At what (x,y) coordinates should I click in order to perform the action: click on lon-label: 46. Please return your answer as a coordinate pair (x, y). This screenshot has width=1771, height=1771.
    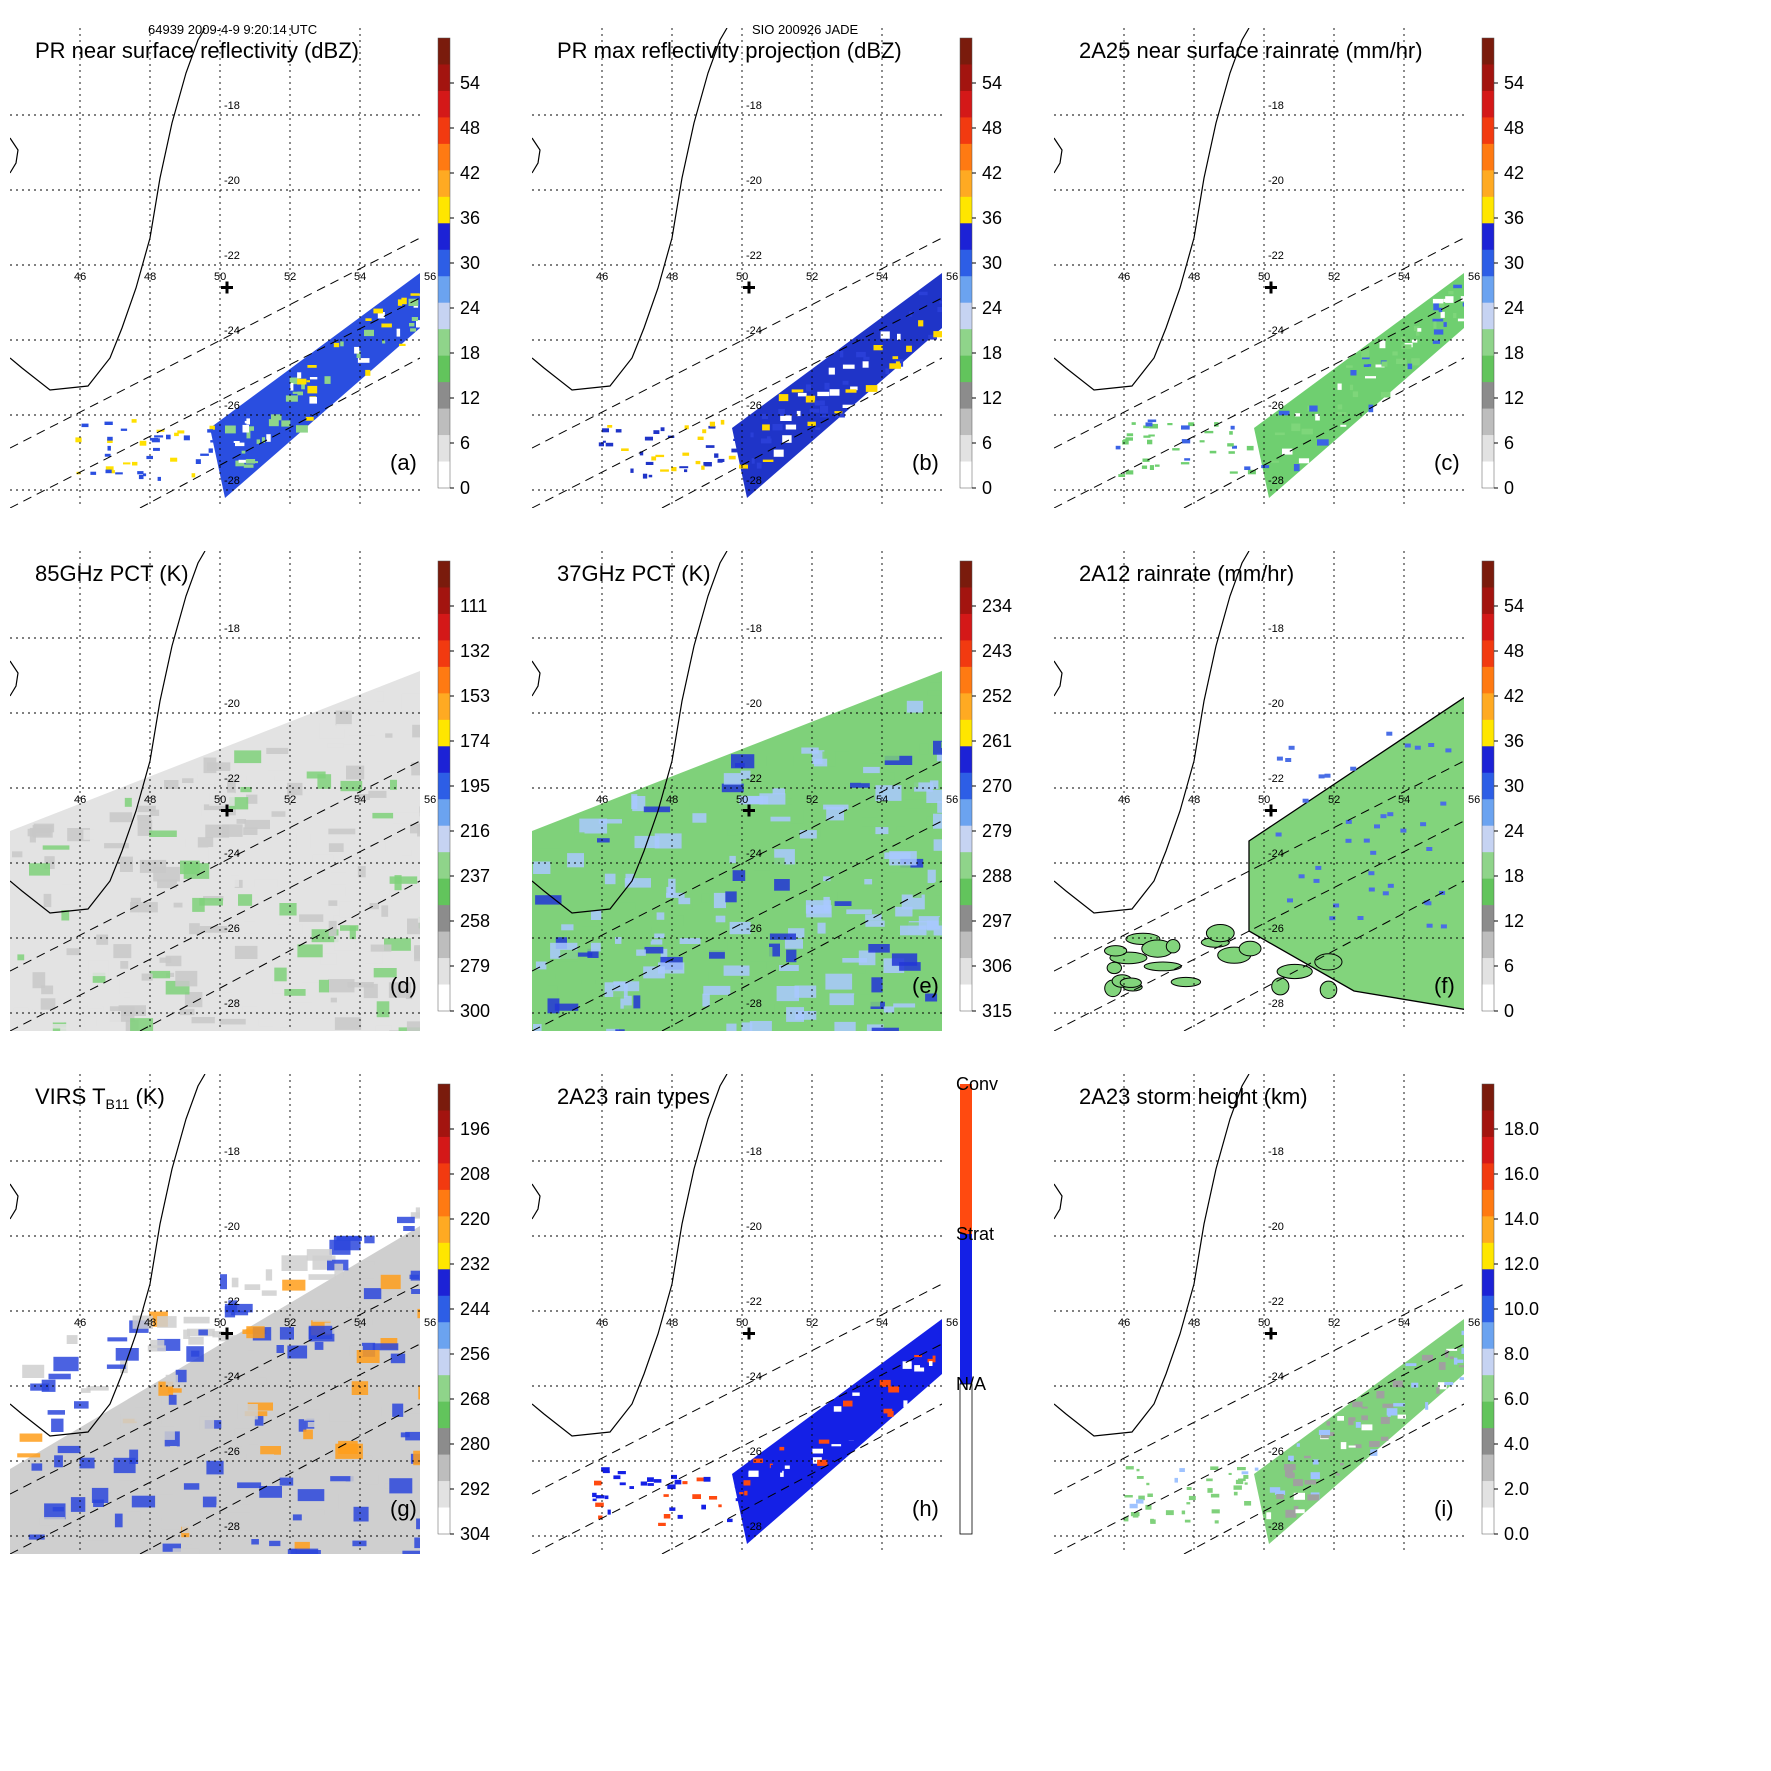
    Looking at the image, I should click on (80, 277).